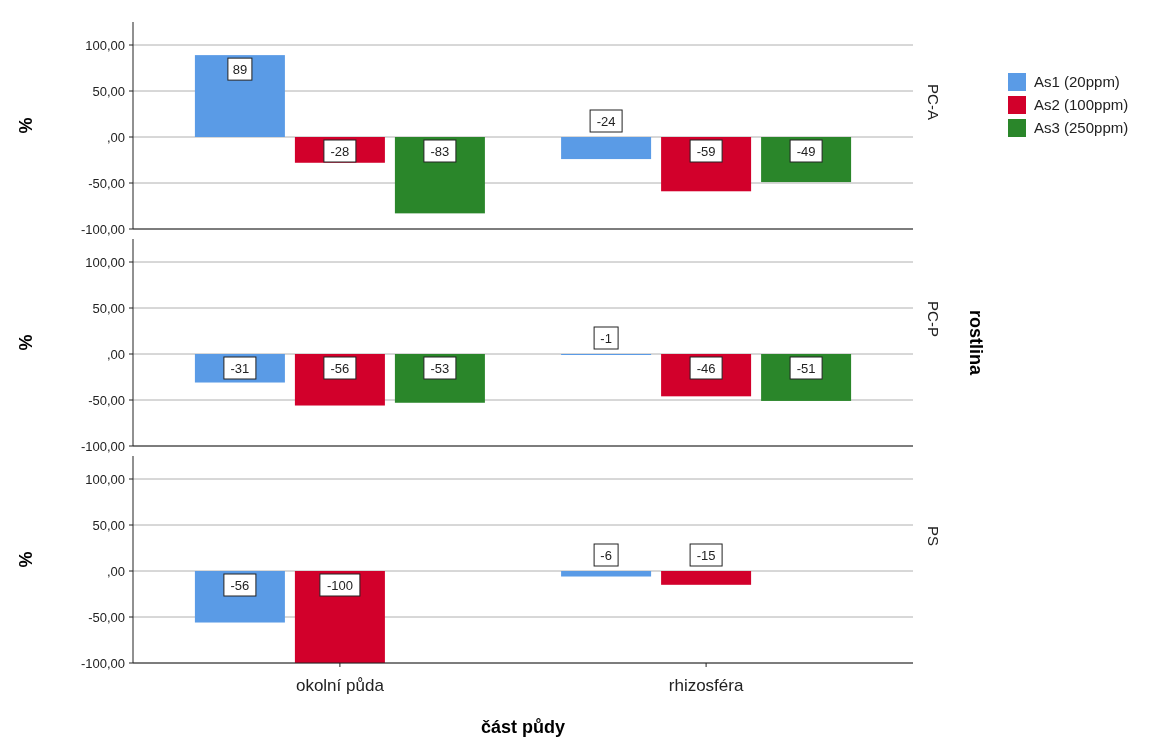 The height and width of the screenshot is (745, 1155). Describe the element at coordinates (523, 727) in the screenshot. I see `x-axis-title: část půdy` at that location.